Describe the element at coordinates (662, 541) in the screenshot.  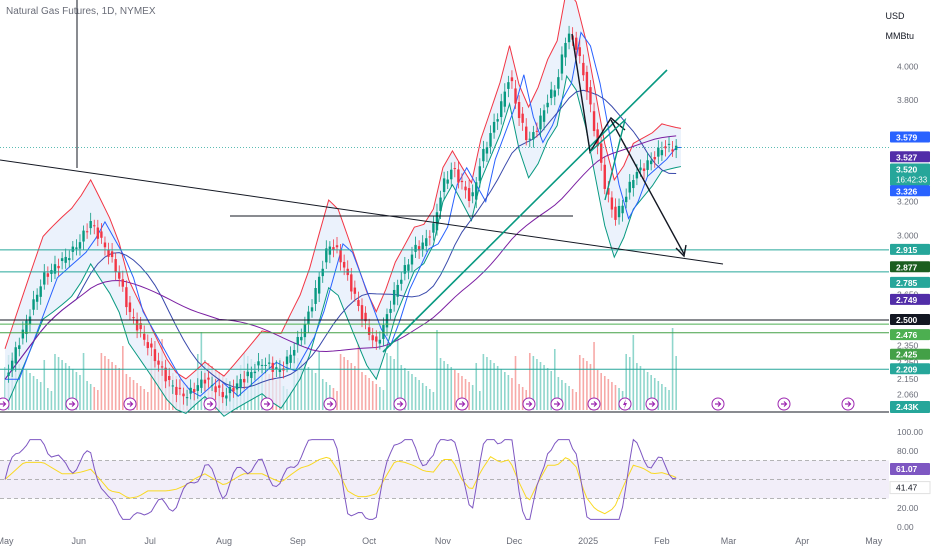
I see `time-tick-label: Feb` at that location.